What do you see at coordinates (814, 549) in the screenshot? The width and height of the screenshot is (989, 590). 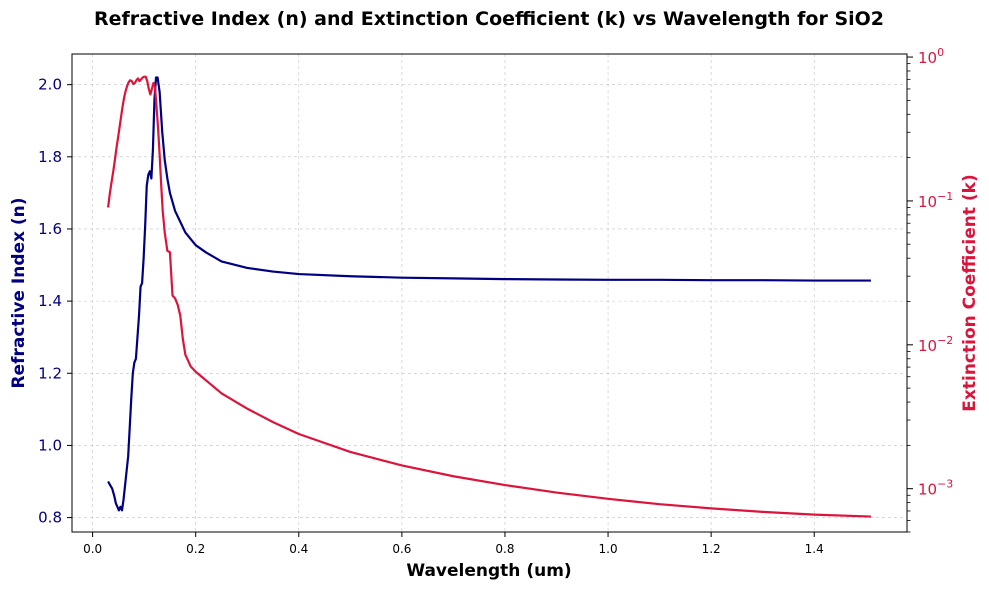 I see `x-tick-label: 1.4` at bounding box center [814, 549].